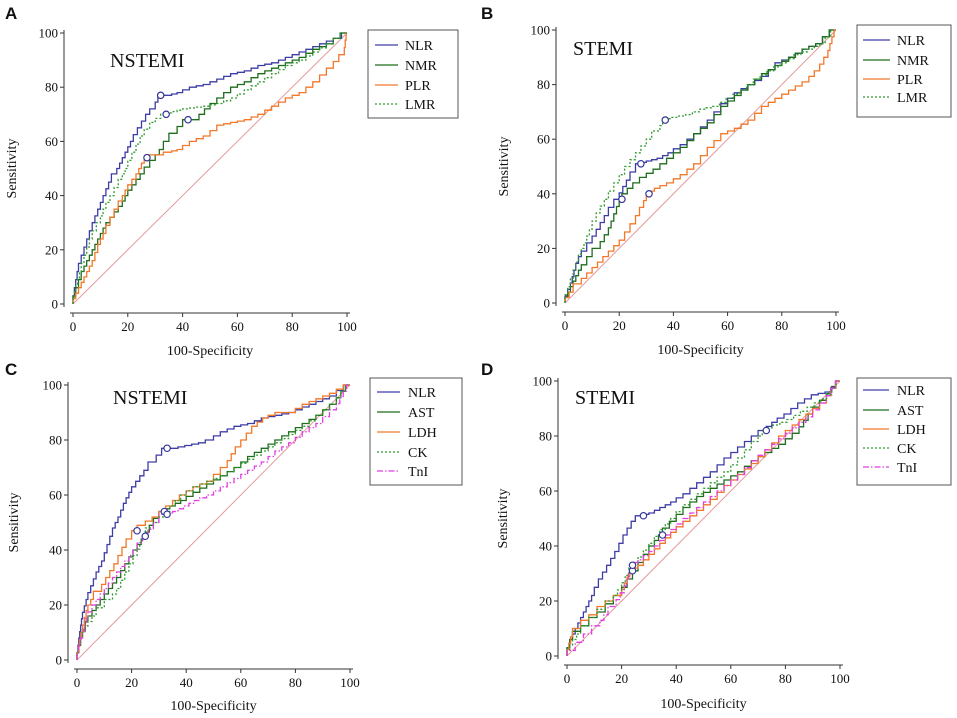 The height and width of the screenshot is (718, 957). Describe the element at coordinates (417, 453) in the screenshot. I see `legend-label-ck: CK` at that location.